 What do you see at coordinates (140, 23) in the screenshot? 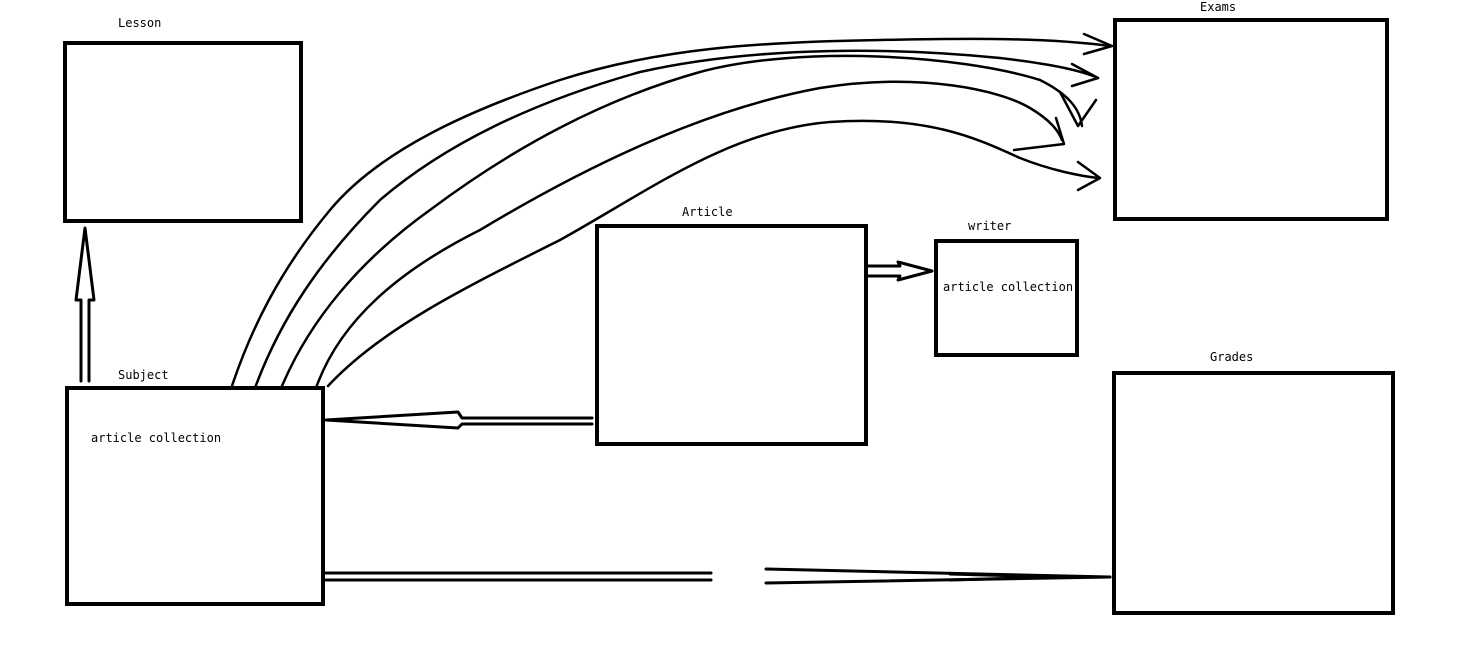
I see `lesson-title: Lesson` at bounding box center [140, 23].